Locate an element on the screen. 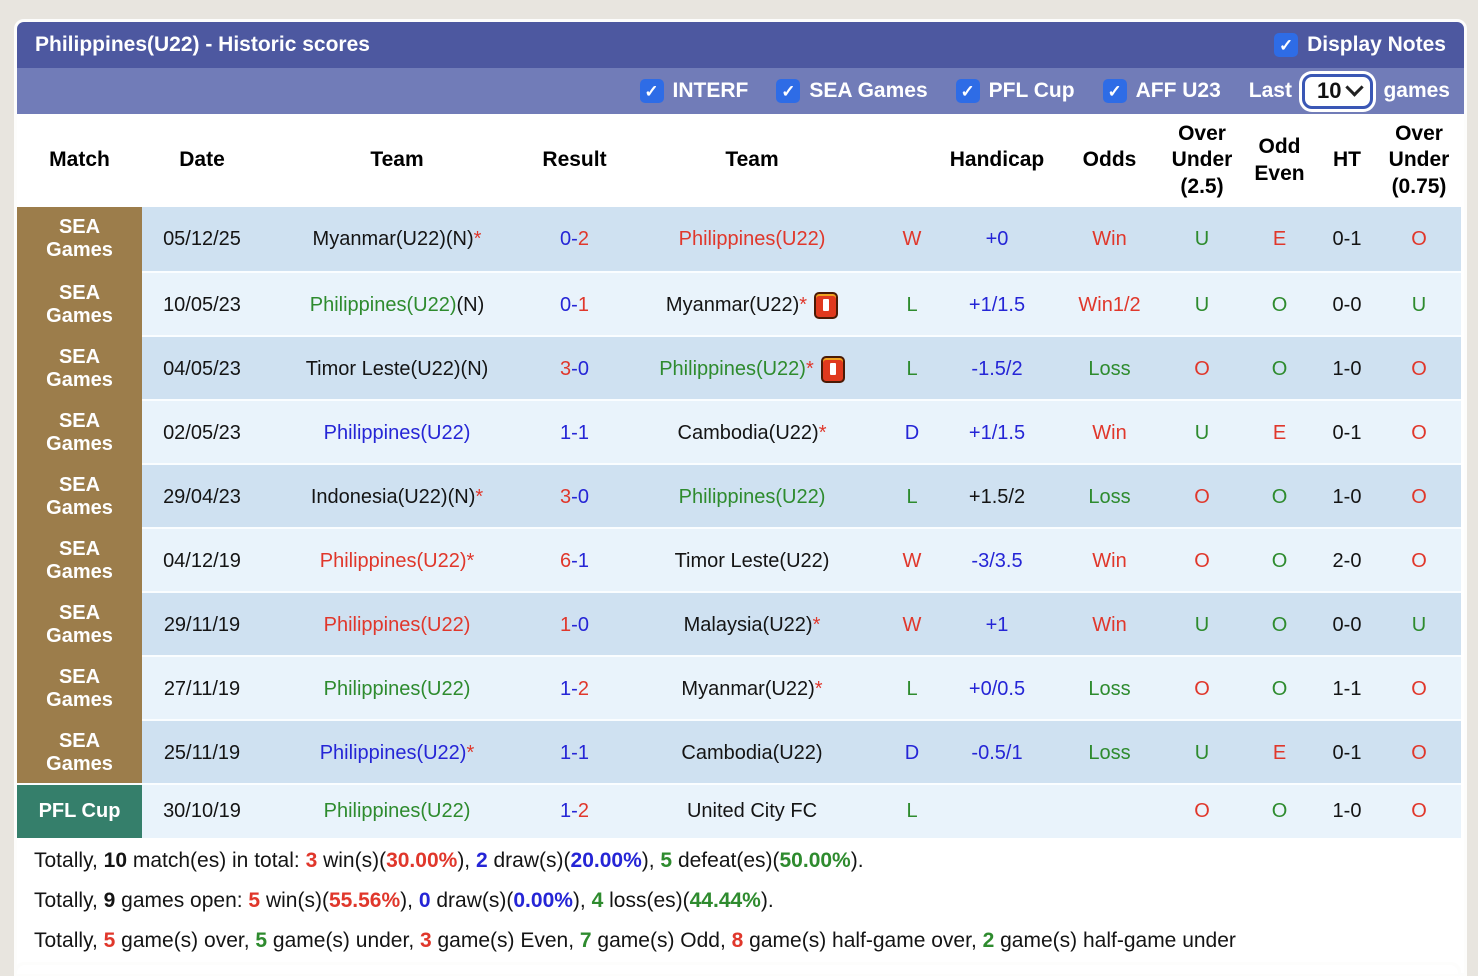 Image resolution: width=1478 pixels, height=976 pixels. text-segment: Myanmar(U22)(N) is located at coordinates (393, 238).